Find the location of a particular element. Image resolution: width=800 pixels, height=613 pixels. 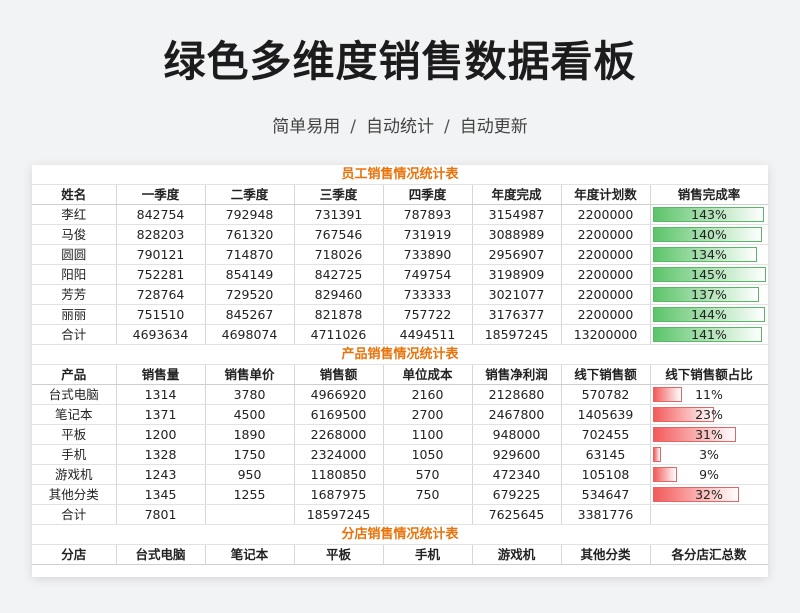

table-cell: 821878 is located at coordinates (339, 314).